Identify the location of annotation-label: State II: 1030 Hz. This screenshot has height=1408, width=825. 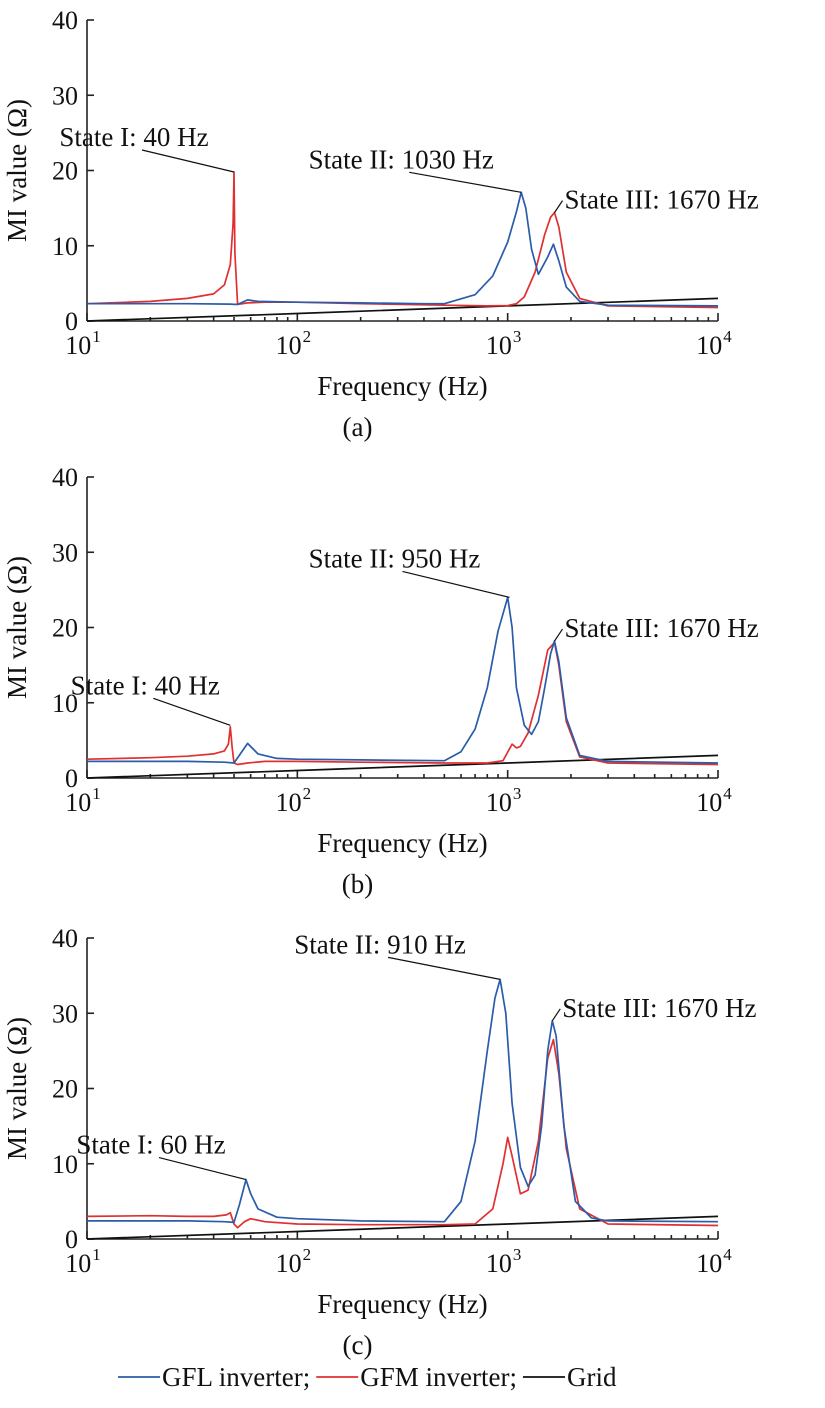
(401, 159).